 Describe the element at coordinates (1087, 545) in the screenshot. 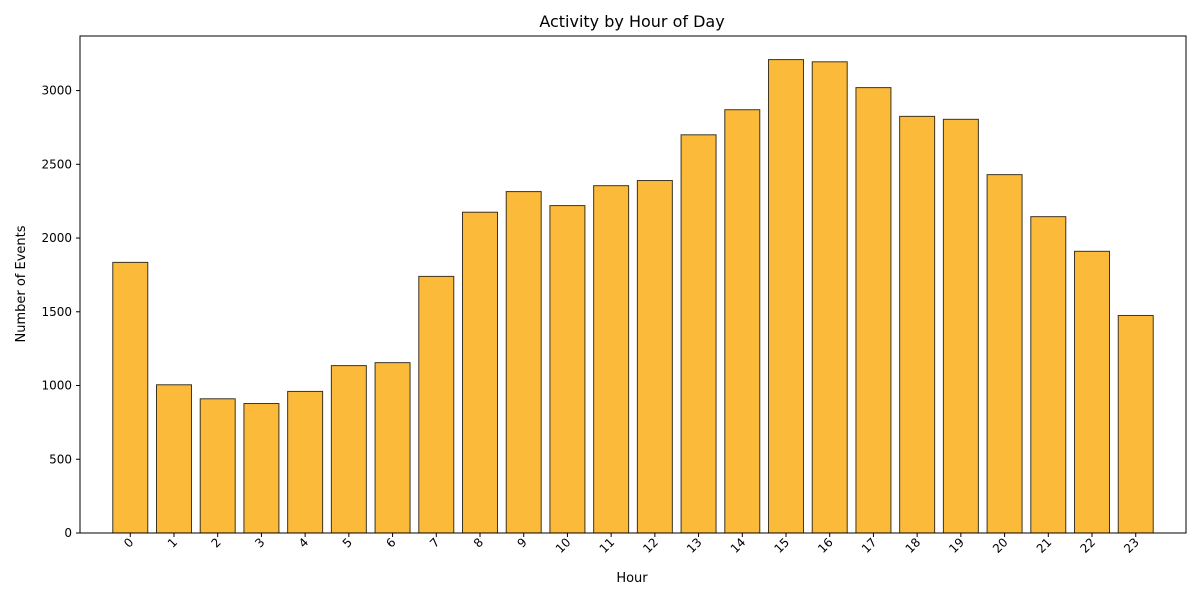

I see `x-tick-label: 22` at that location.